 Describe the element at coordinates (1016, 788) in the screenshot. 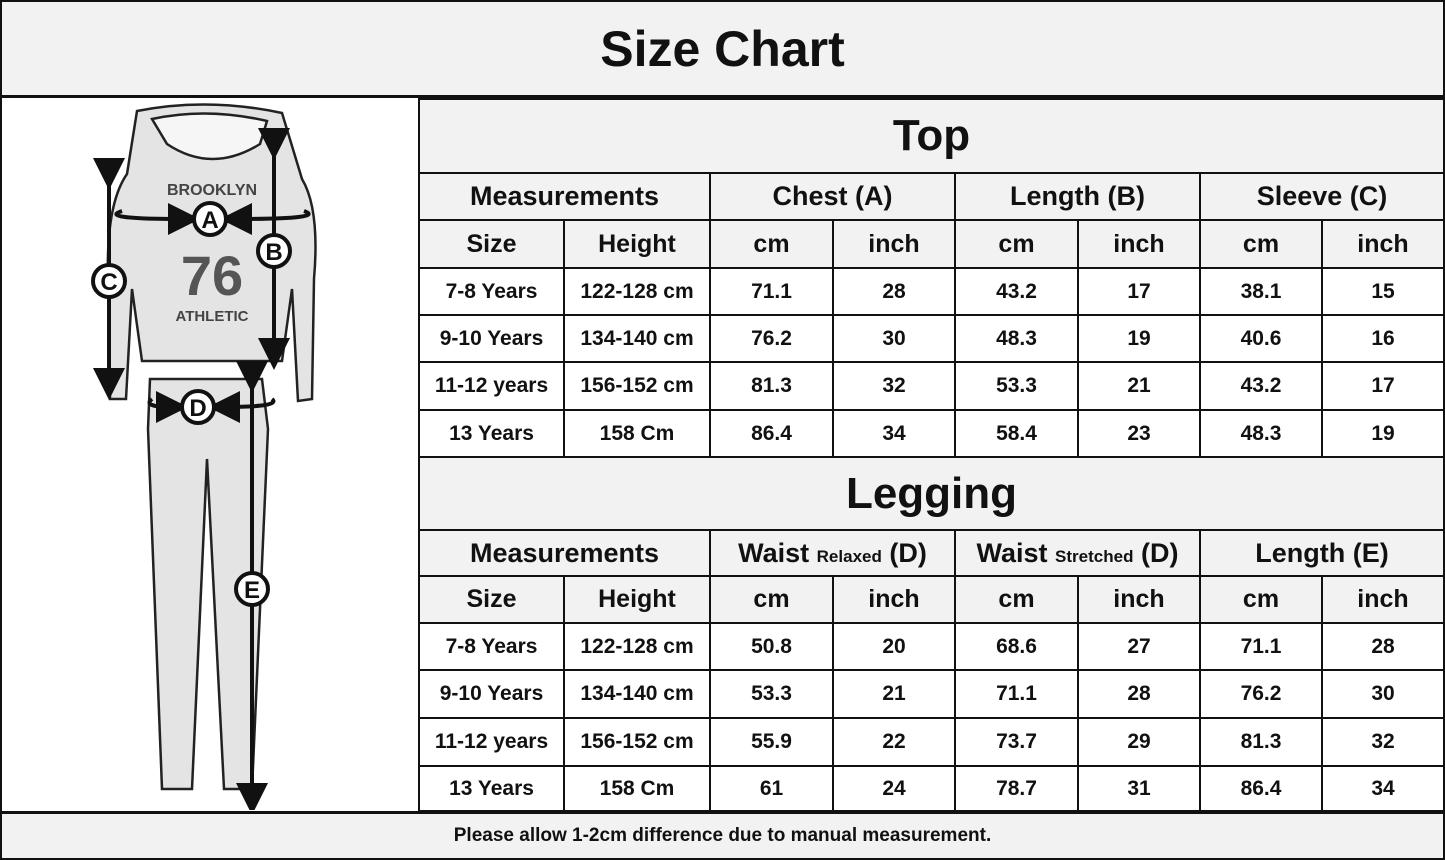

I see `table-cell: 78.7` at that location.